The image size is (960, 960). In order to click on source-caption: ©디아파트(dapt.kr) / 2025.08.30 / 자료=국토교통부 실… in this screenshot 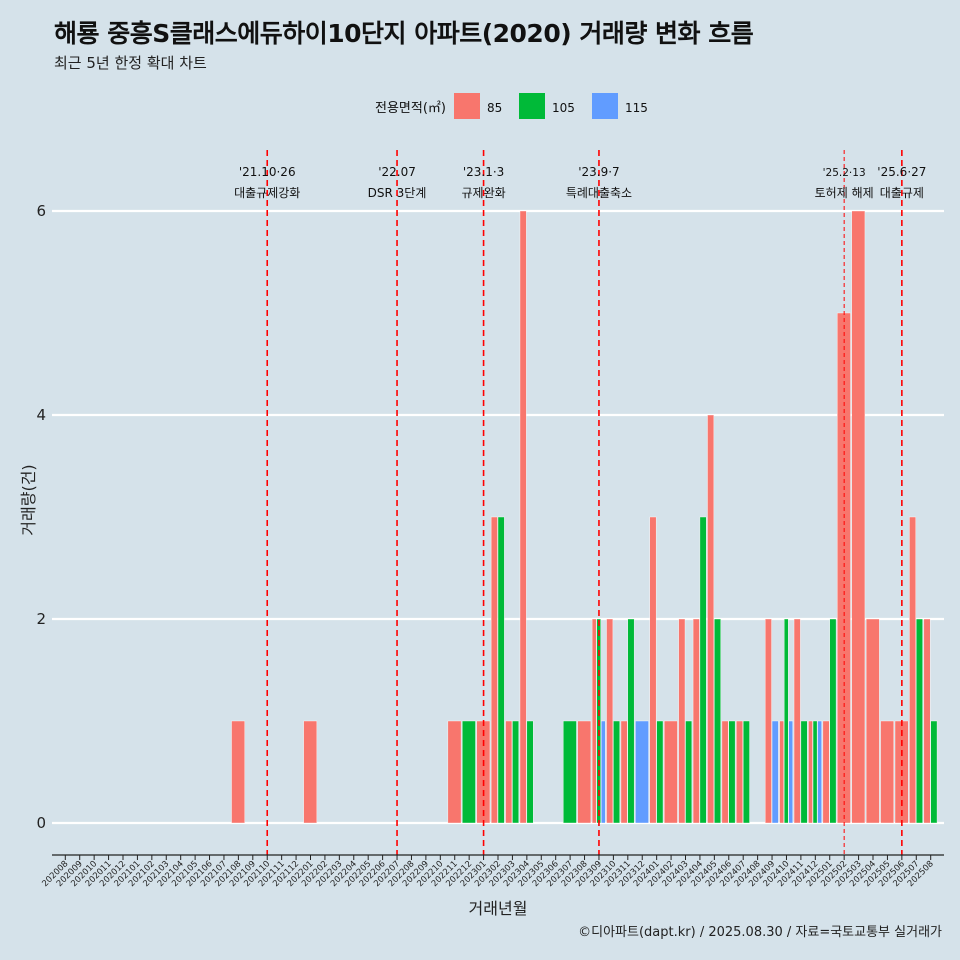, I will do `click(760, 932)`.